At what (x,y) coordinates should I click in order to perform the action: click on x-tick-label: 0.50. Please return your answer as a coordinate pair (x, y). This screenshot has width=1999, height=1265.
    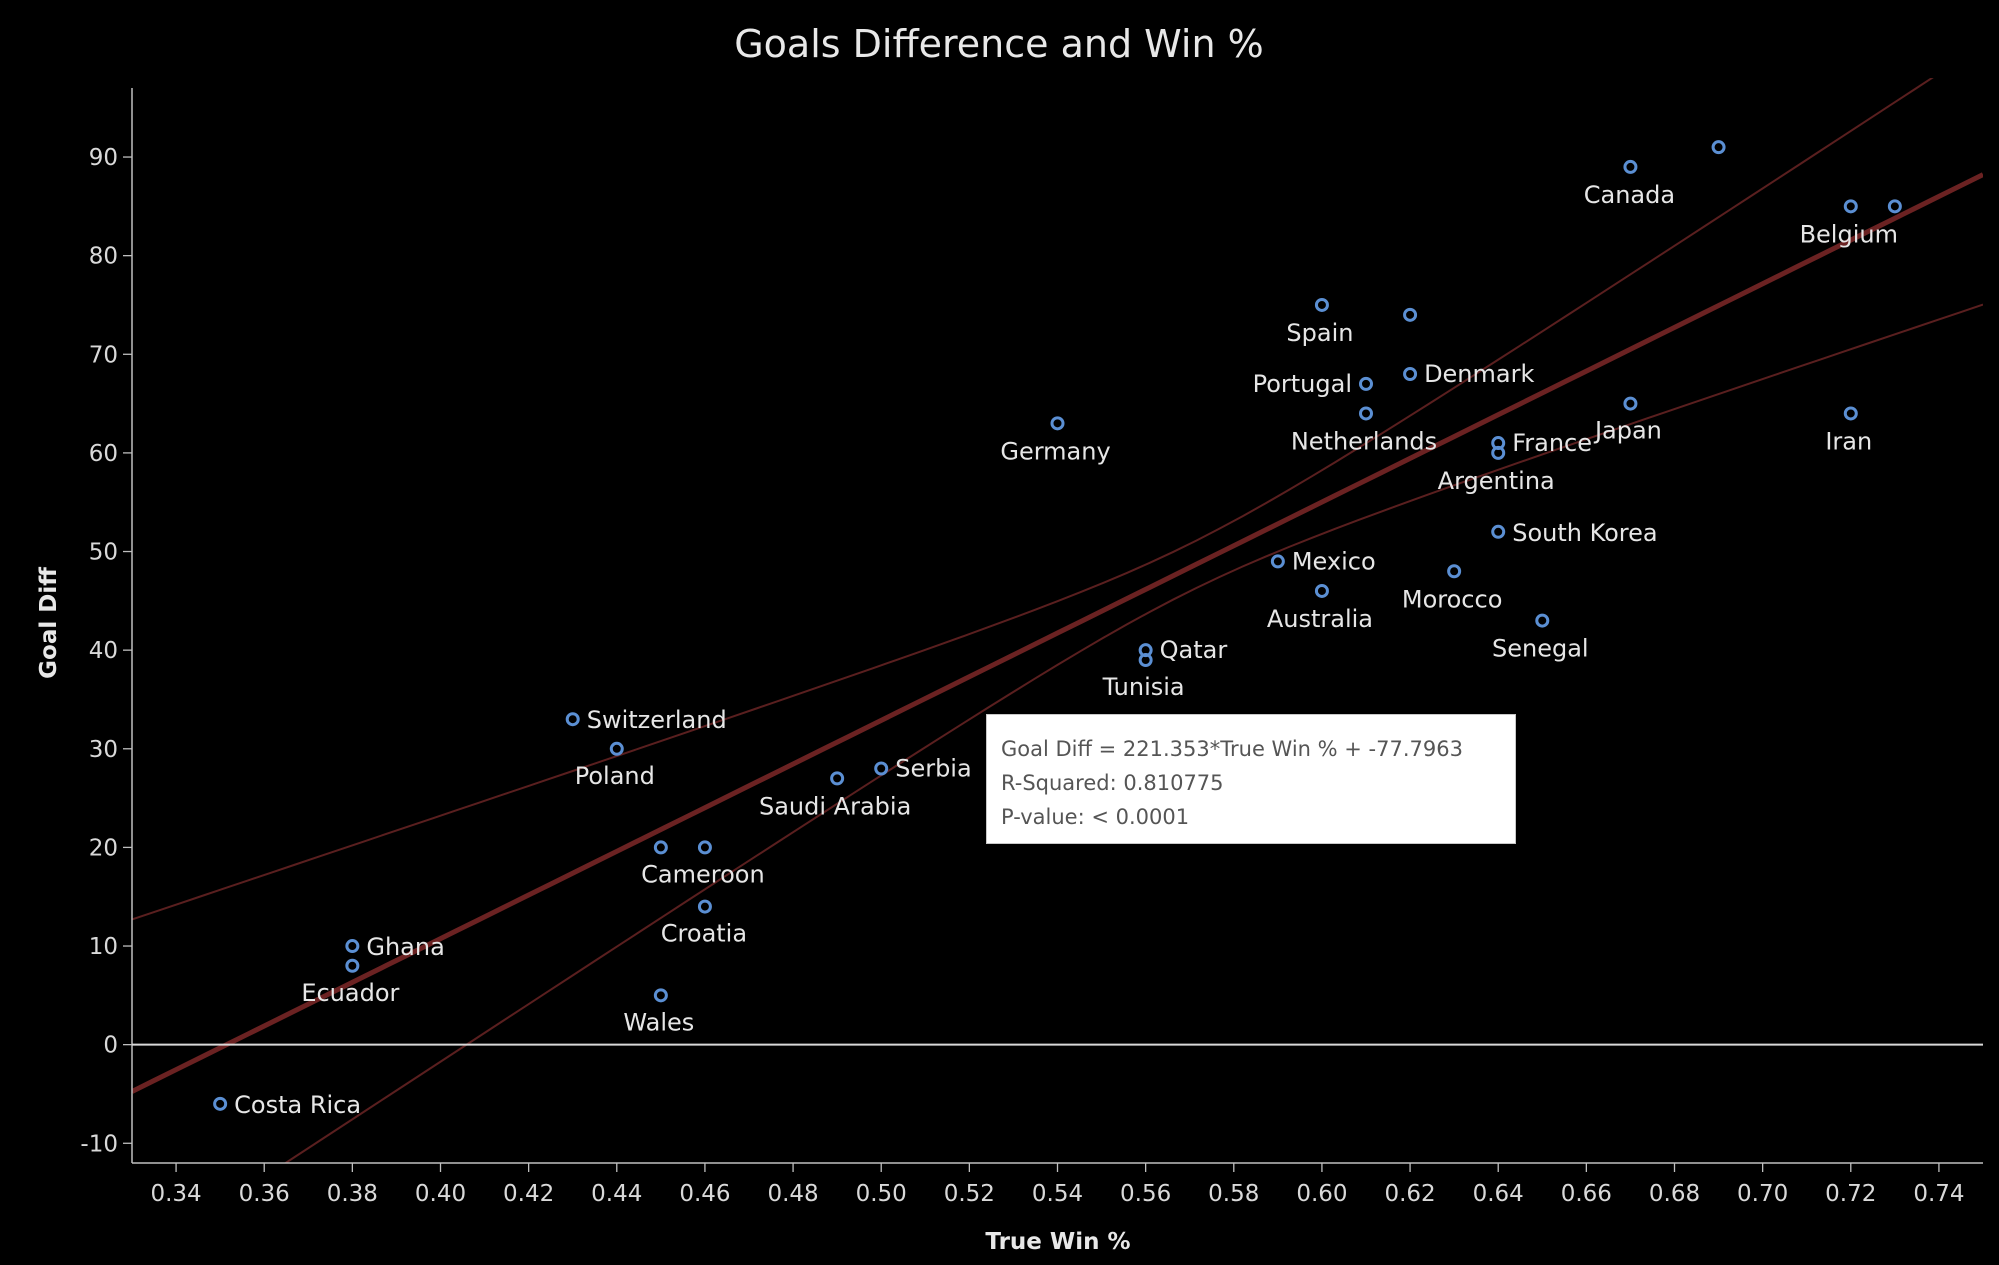
    Looking at the image, I should click on (881, 1194).